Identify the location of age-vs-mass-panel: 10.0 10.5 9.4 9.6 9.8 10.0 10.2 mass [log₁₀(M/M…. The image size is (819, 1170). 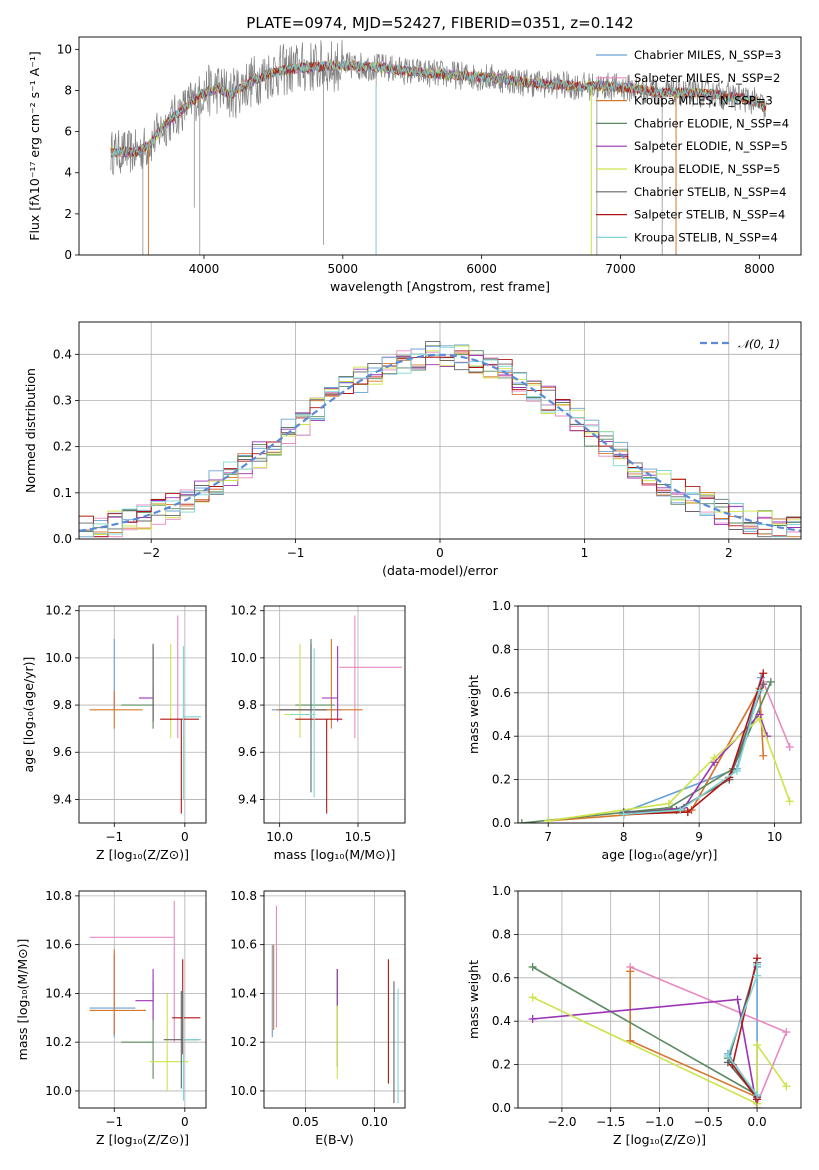
(318, 733).